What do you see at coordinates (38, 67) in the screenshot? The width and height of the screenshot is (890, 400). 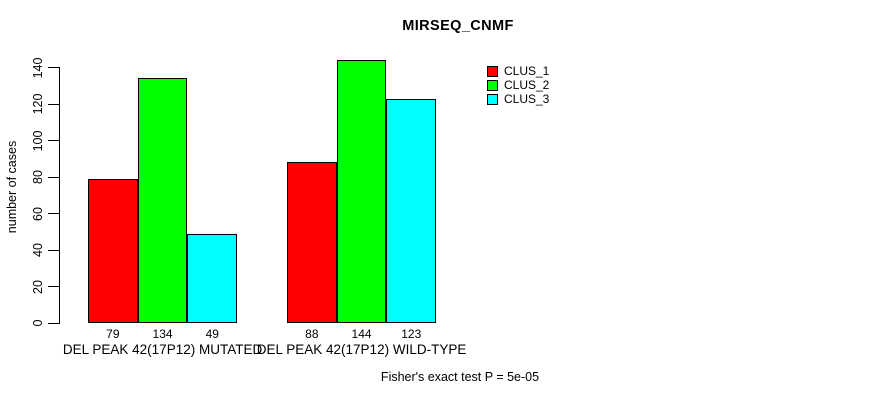 I see `y-tick-label-140: 140` at bounding box center [38, 67].